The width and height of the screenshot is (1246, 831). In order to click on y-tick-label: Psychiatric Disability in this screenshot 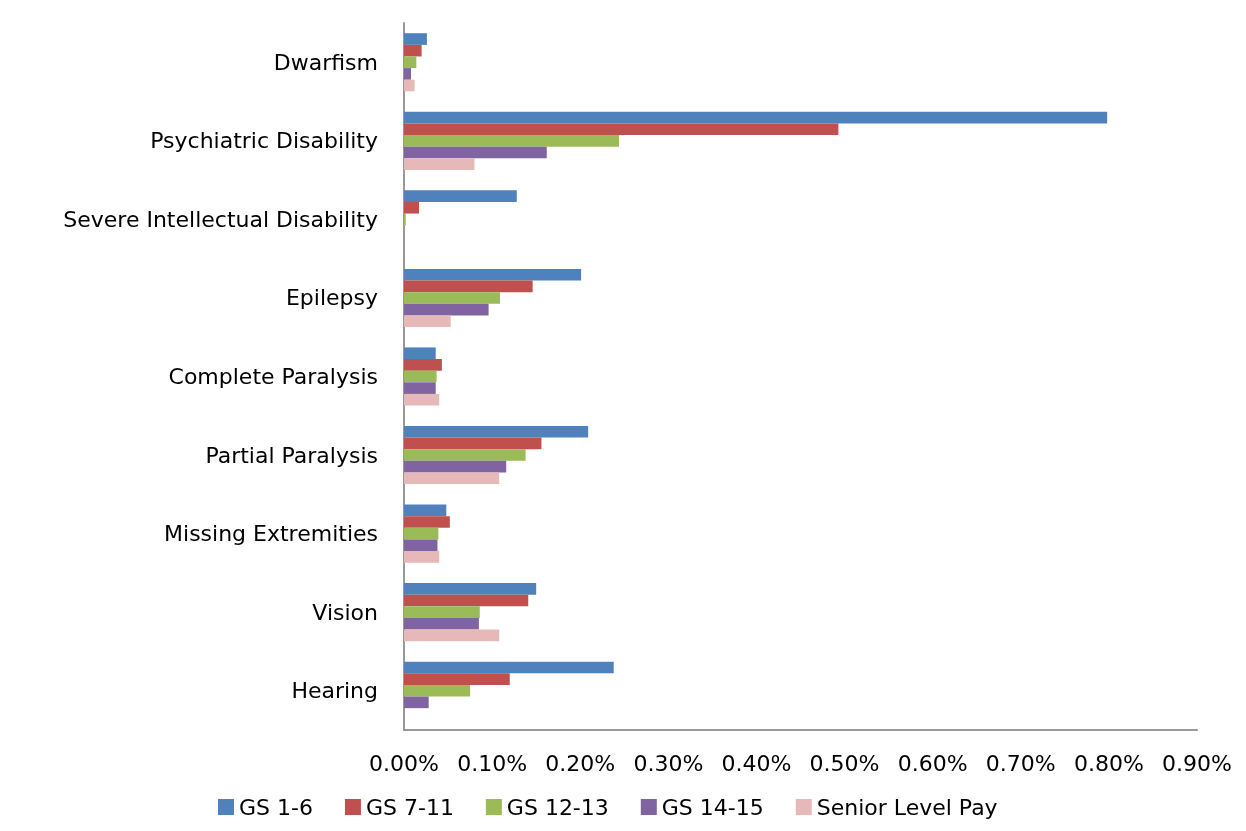, I will do `click(264, 141)`.